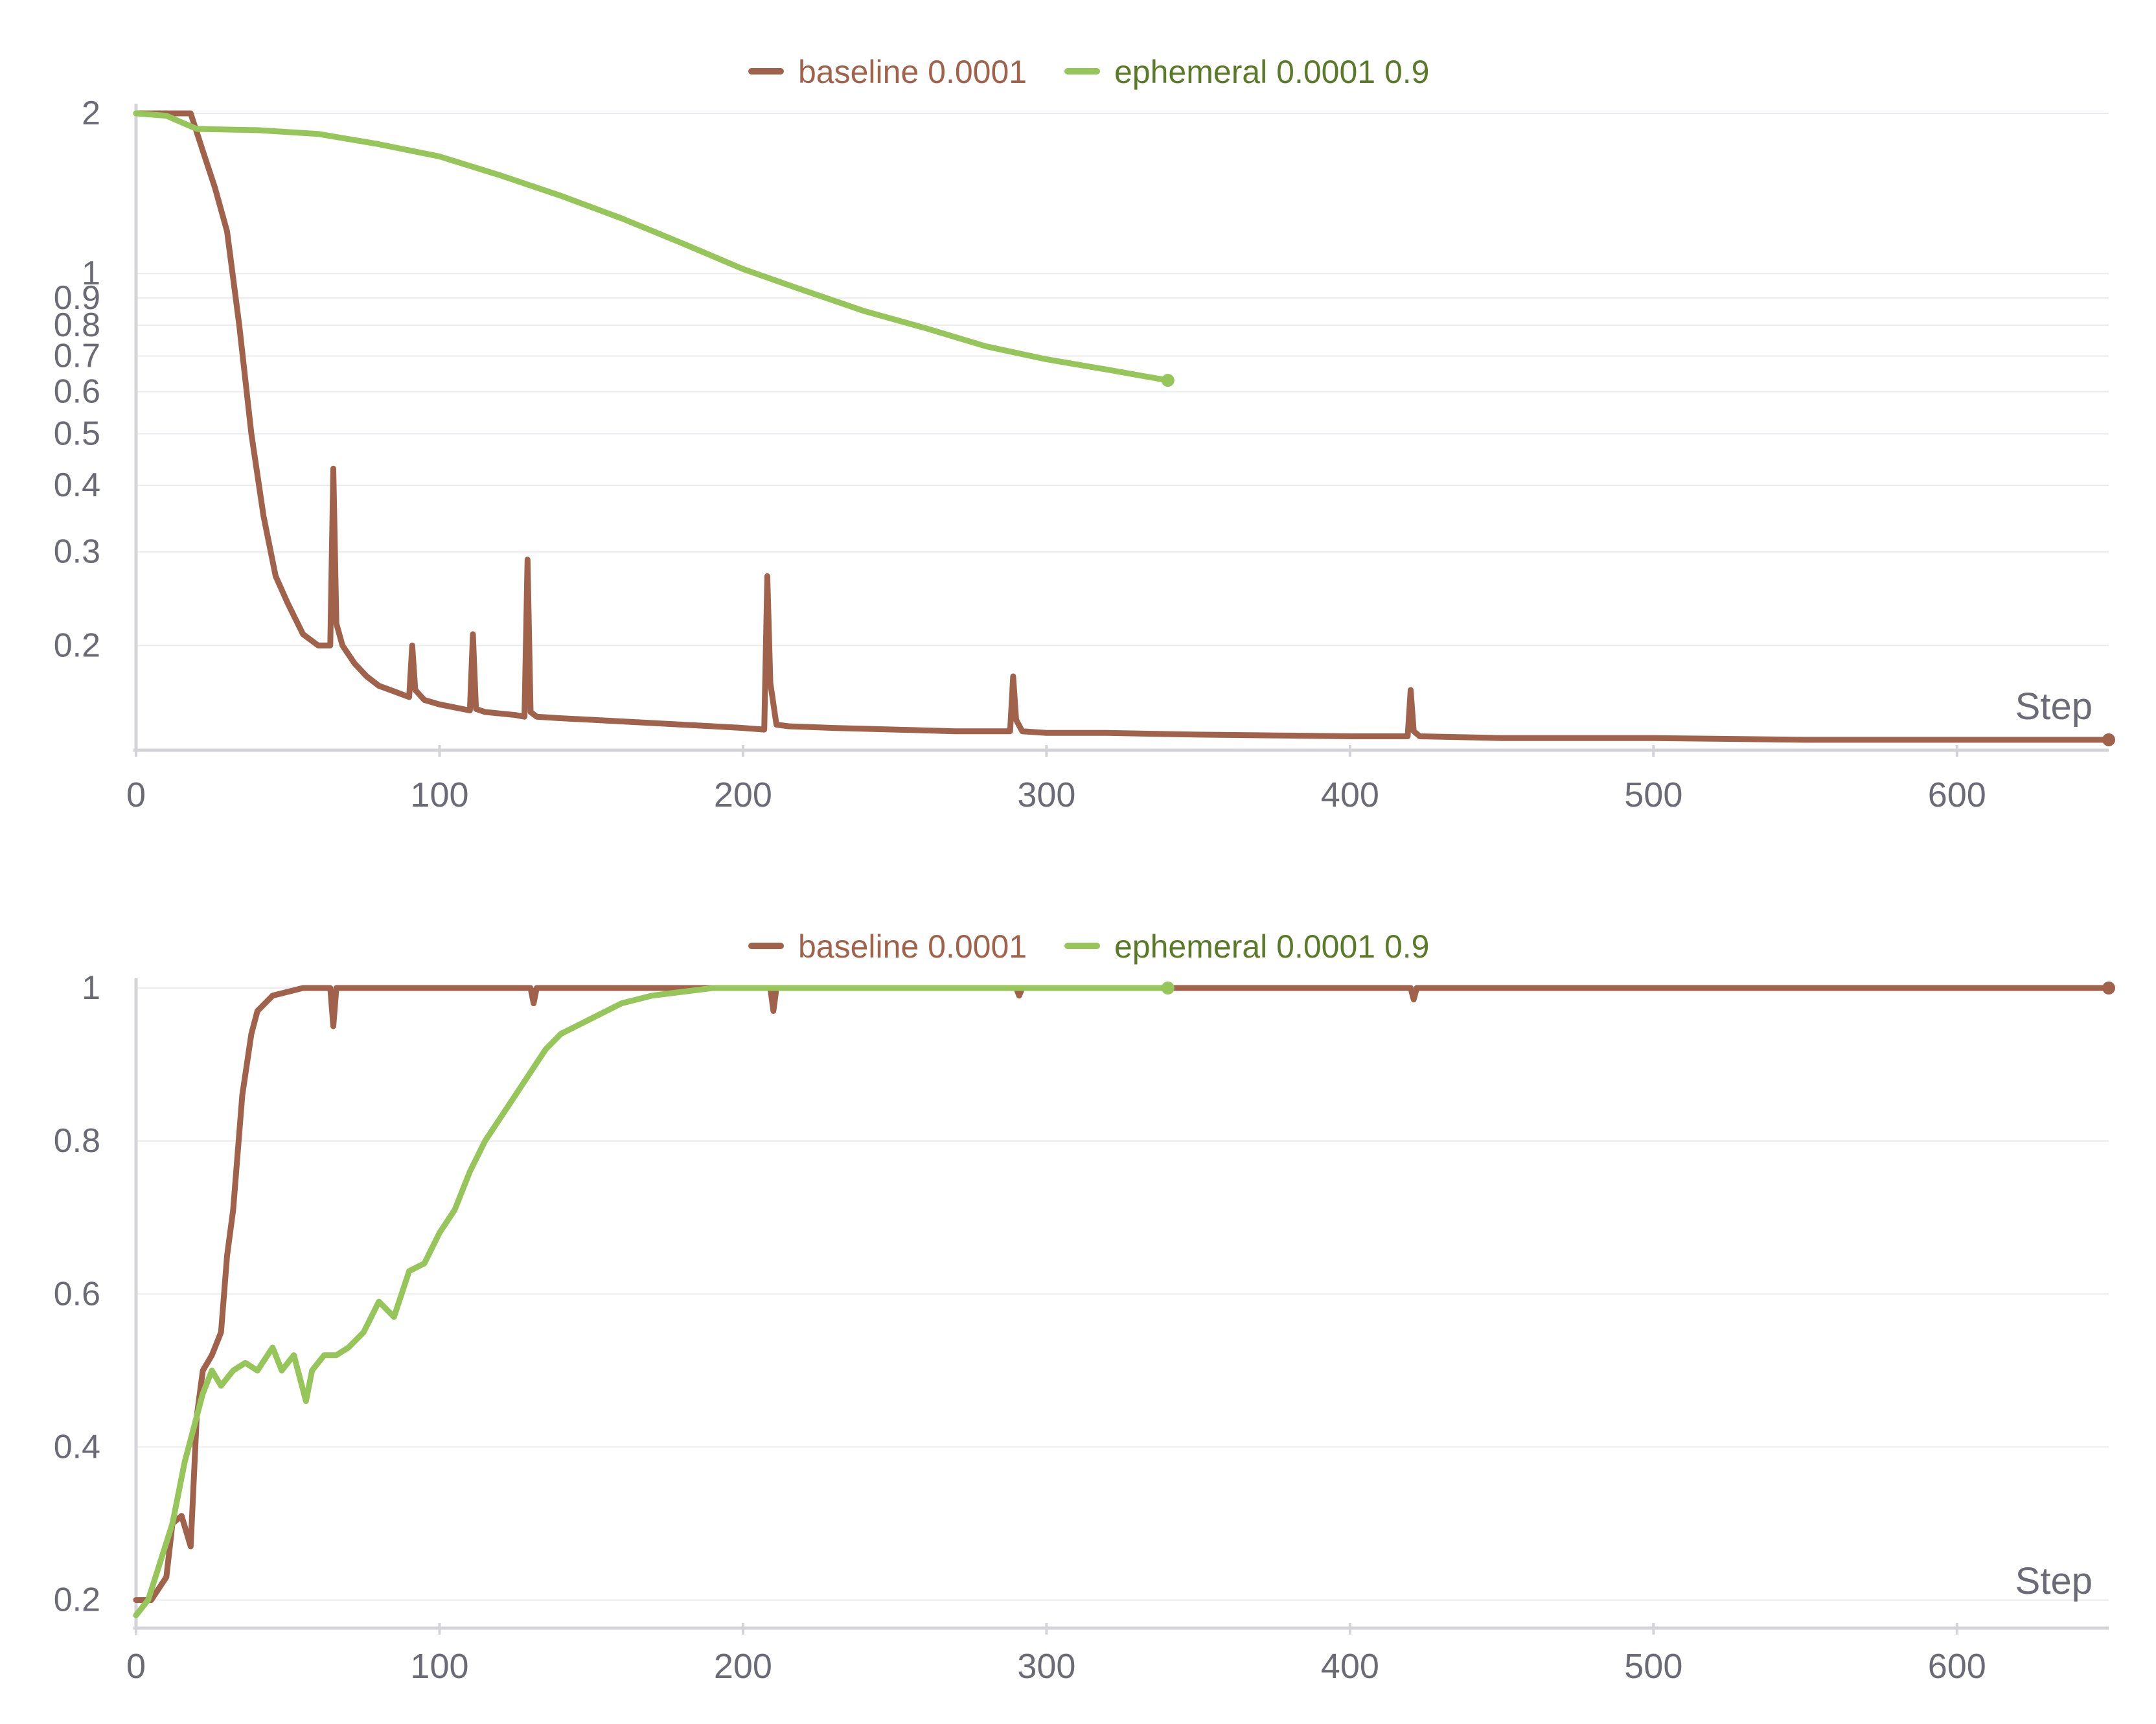 Image resolution: width=2156 pixels, height=1724 pixels. Describe the element at coordinates (77, 433) in the screenshot. I see `y-tick-label: 0.5` at that location.